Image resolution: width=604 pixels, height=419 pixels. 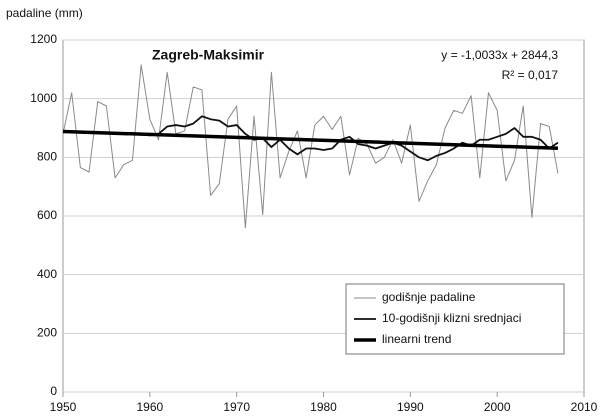 What do you see at coordinates (497, 407) in the screenshot?
I see `x-tick-label: 2000` at bounding box center [497, 407].